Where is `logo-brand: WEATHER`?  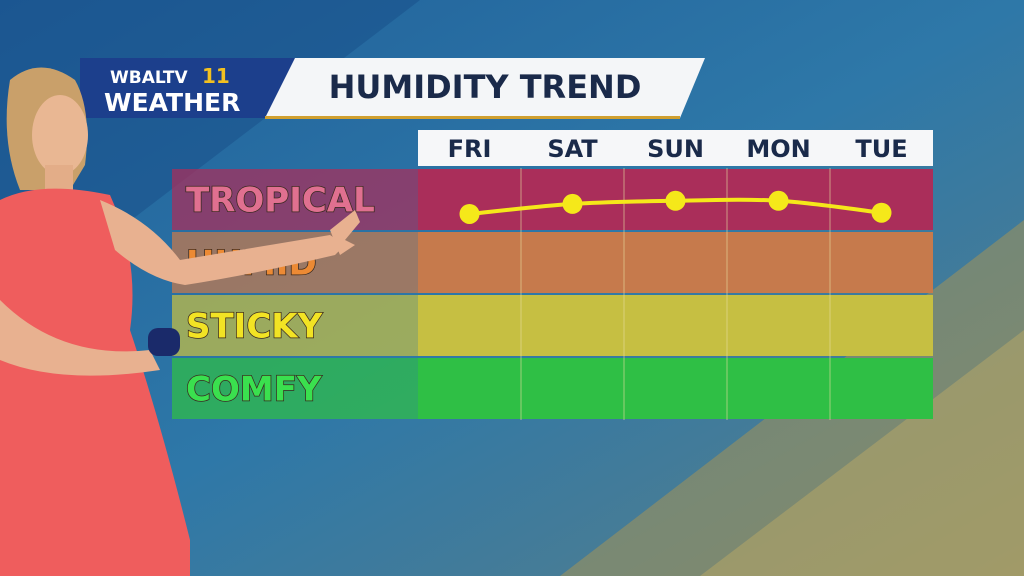 logo-brand: WEATHER is located at coordinates (172, 102).